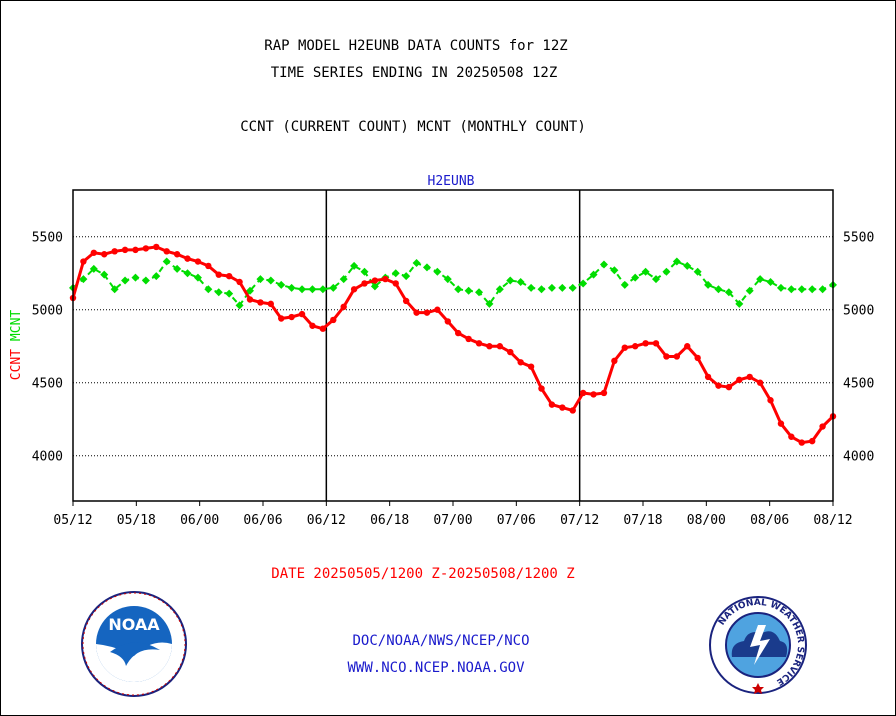  Describe the element at coordinates (47, 311) in the screenshot. I see `y-tick-label-left-5000: 5000` at that location.